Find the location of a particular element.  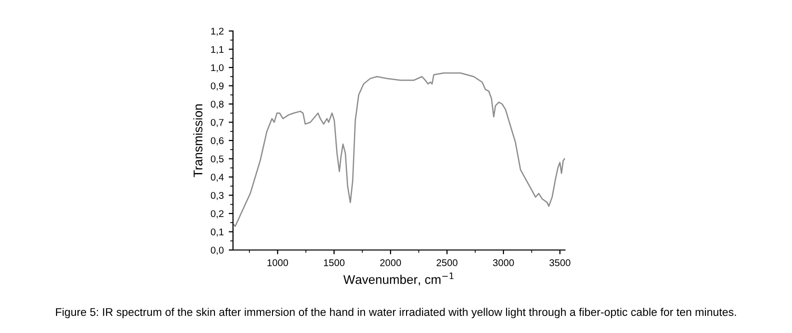

y-tick-label: 0,3 is located at coordinates (217, 196).